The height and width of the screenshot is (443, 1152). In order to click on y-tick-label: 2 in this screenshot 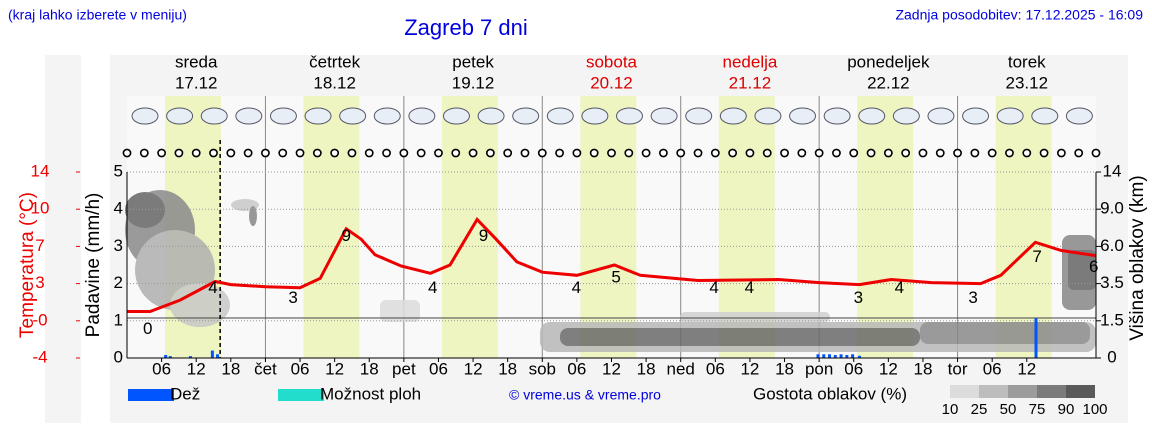, I will do `click(118, 282)`.